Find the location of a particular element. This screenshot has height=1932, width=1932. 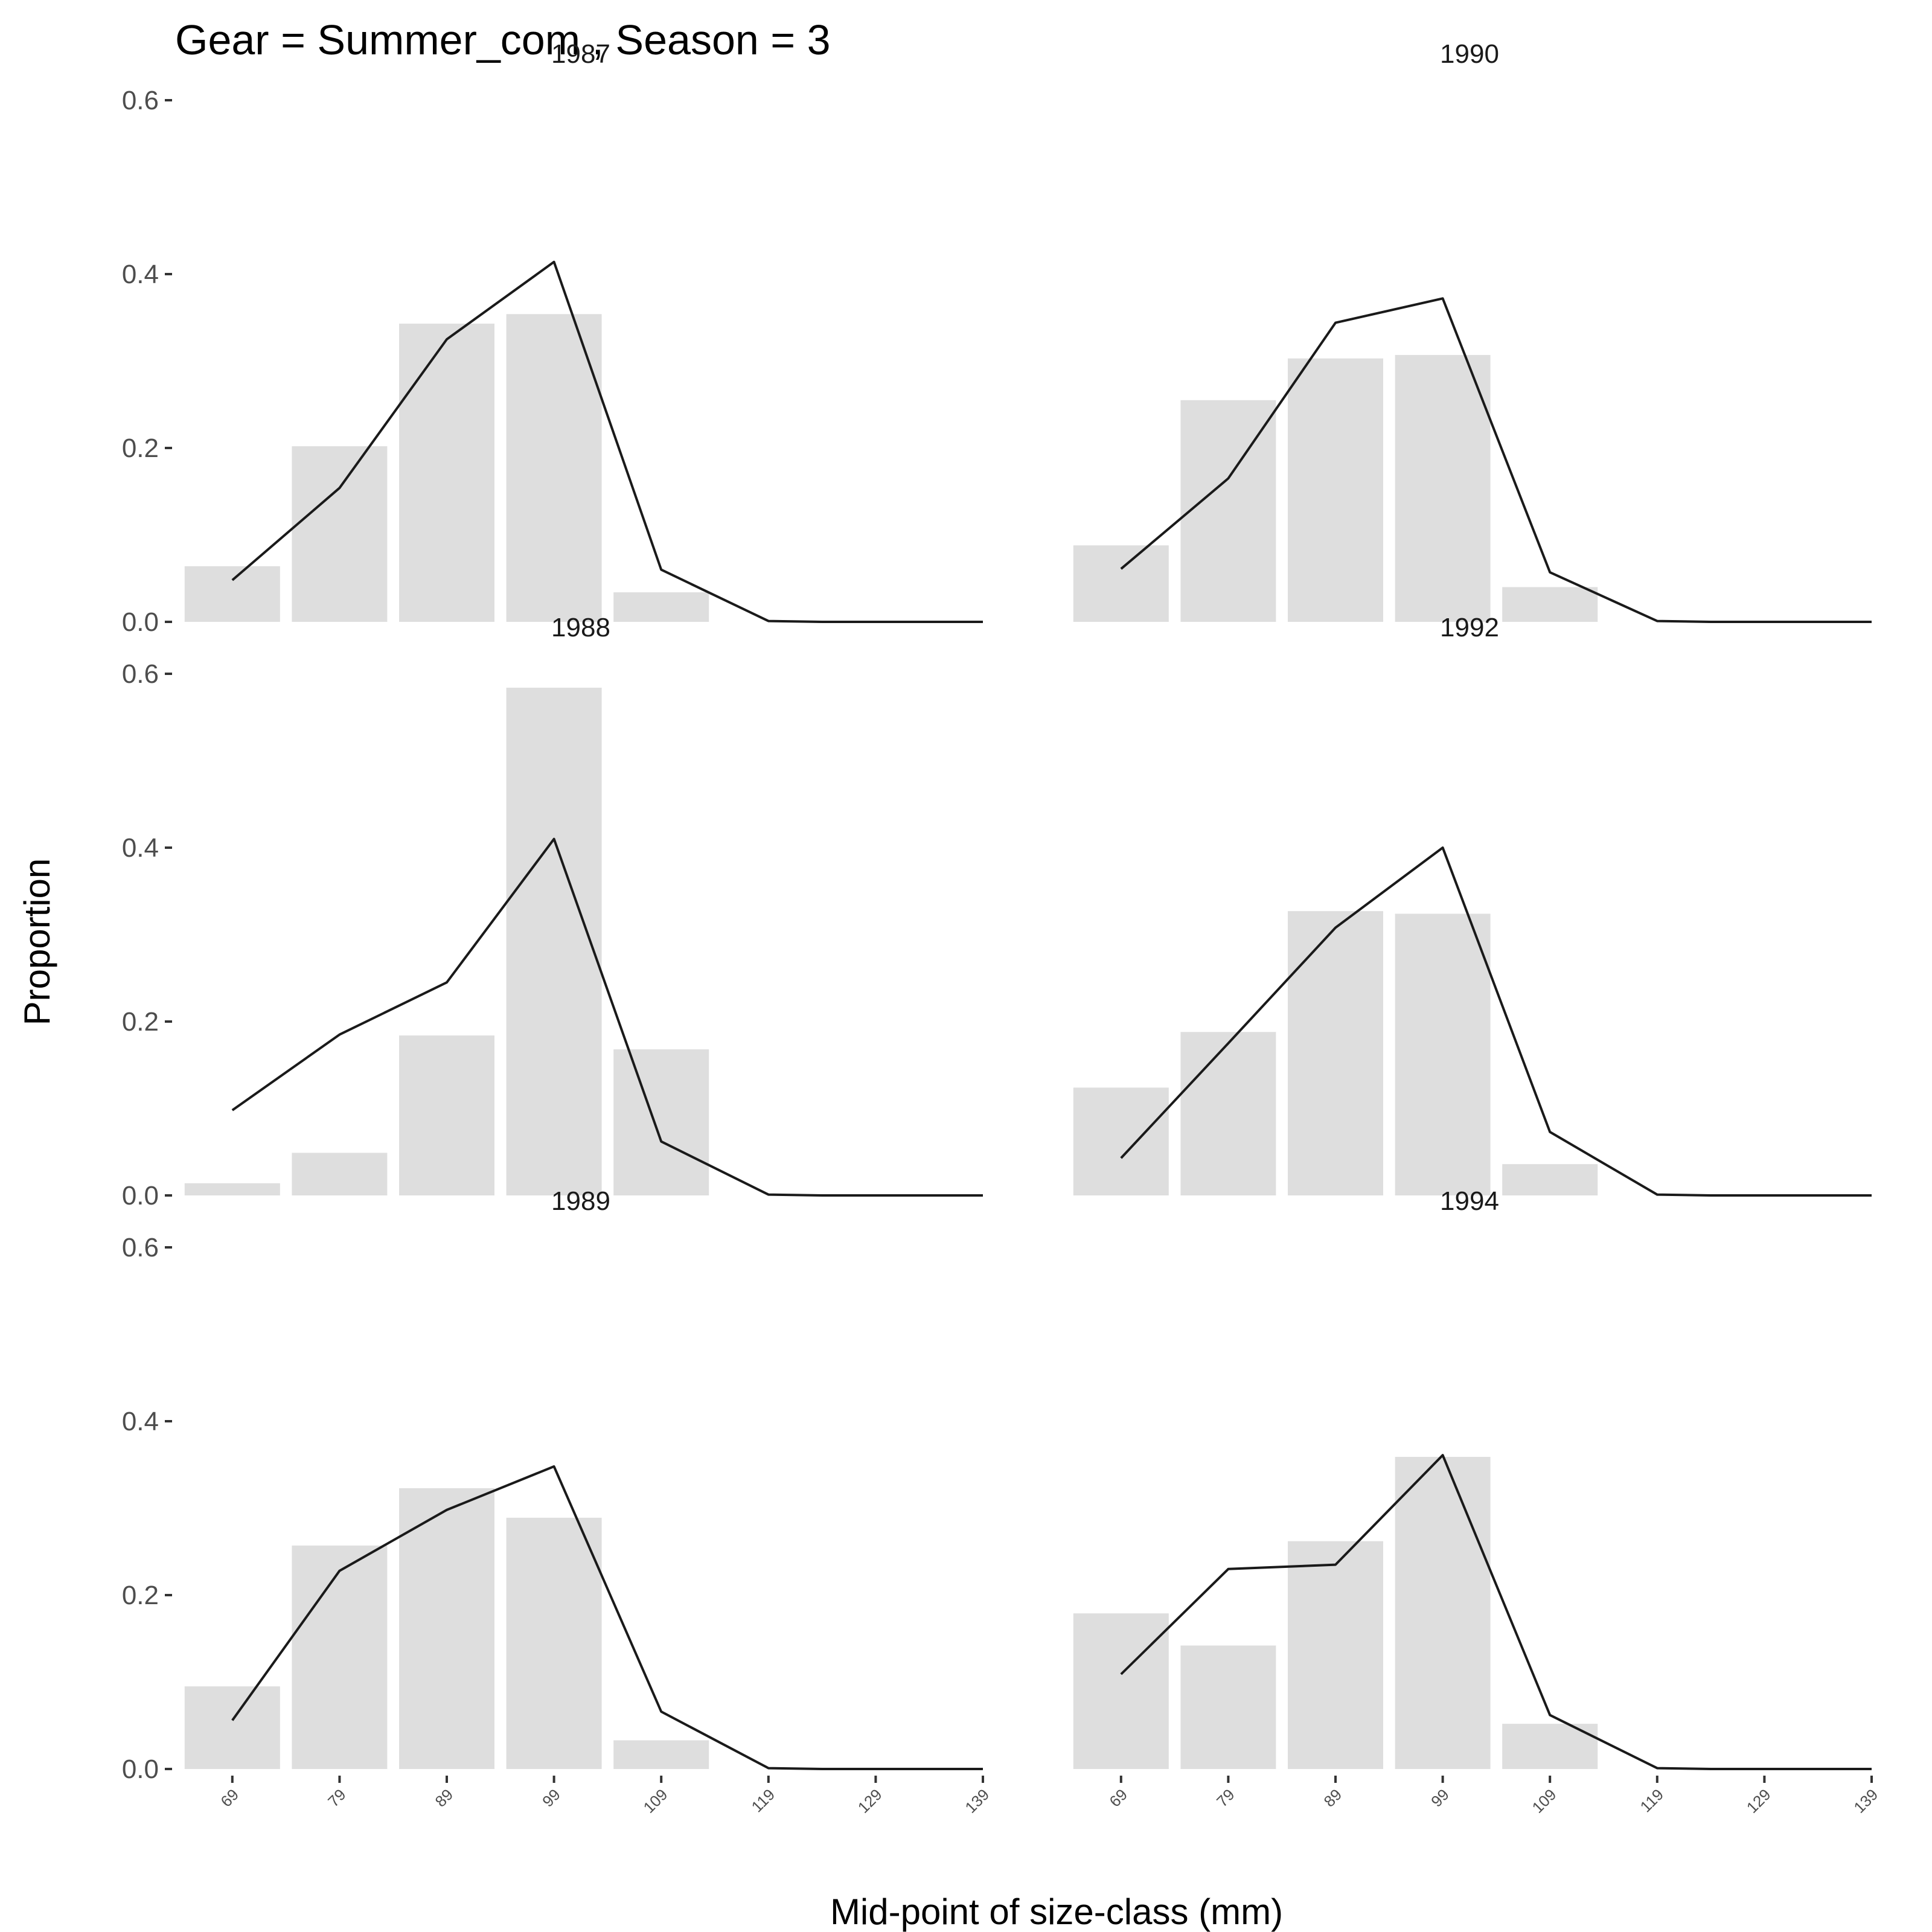

panel-1994: 1994 69 79 89 99 109 119 129 139 is located at coordinates (1477, 1501).